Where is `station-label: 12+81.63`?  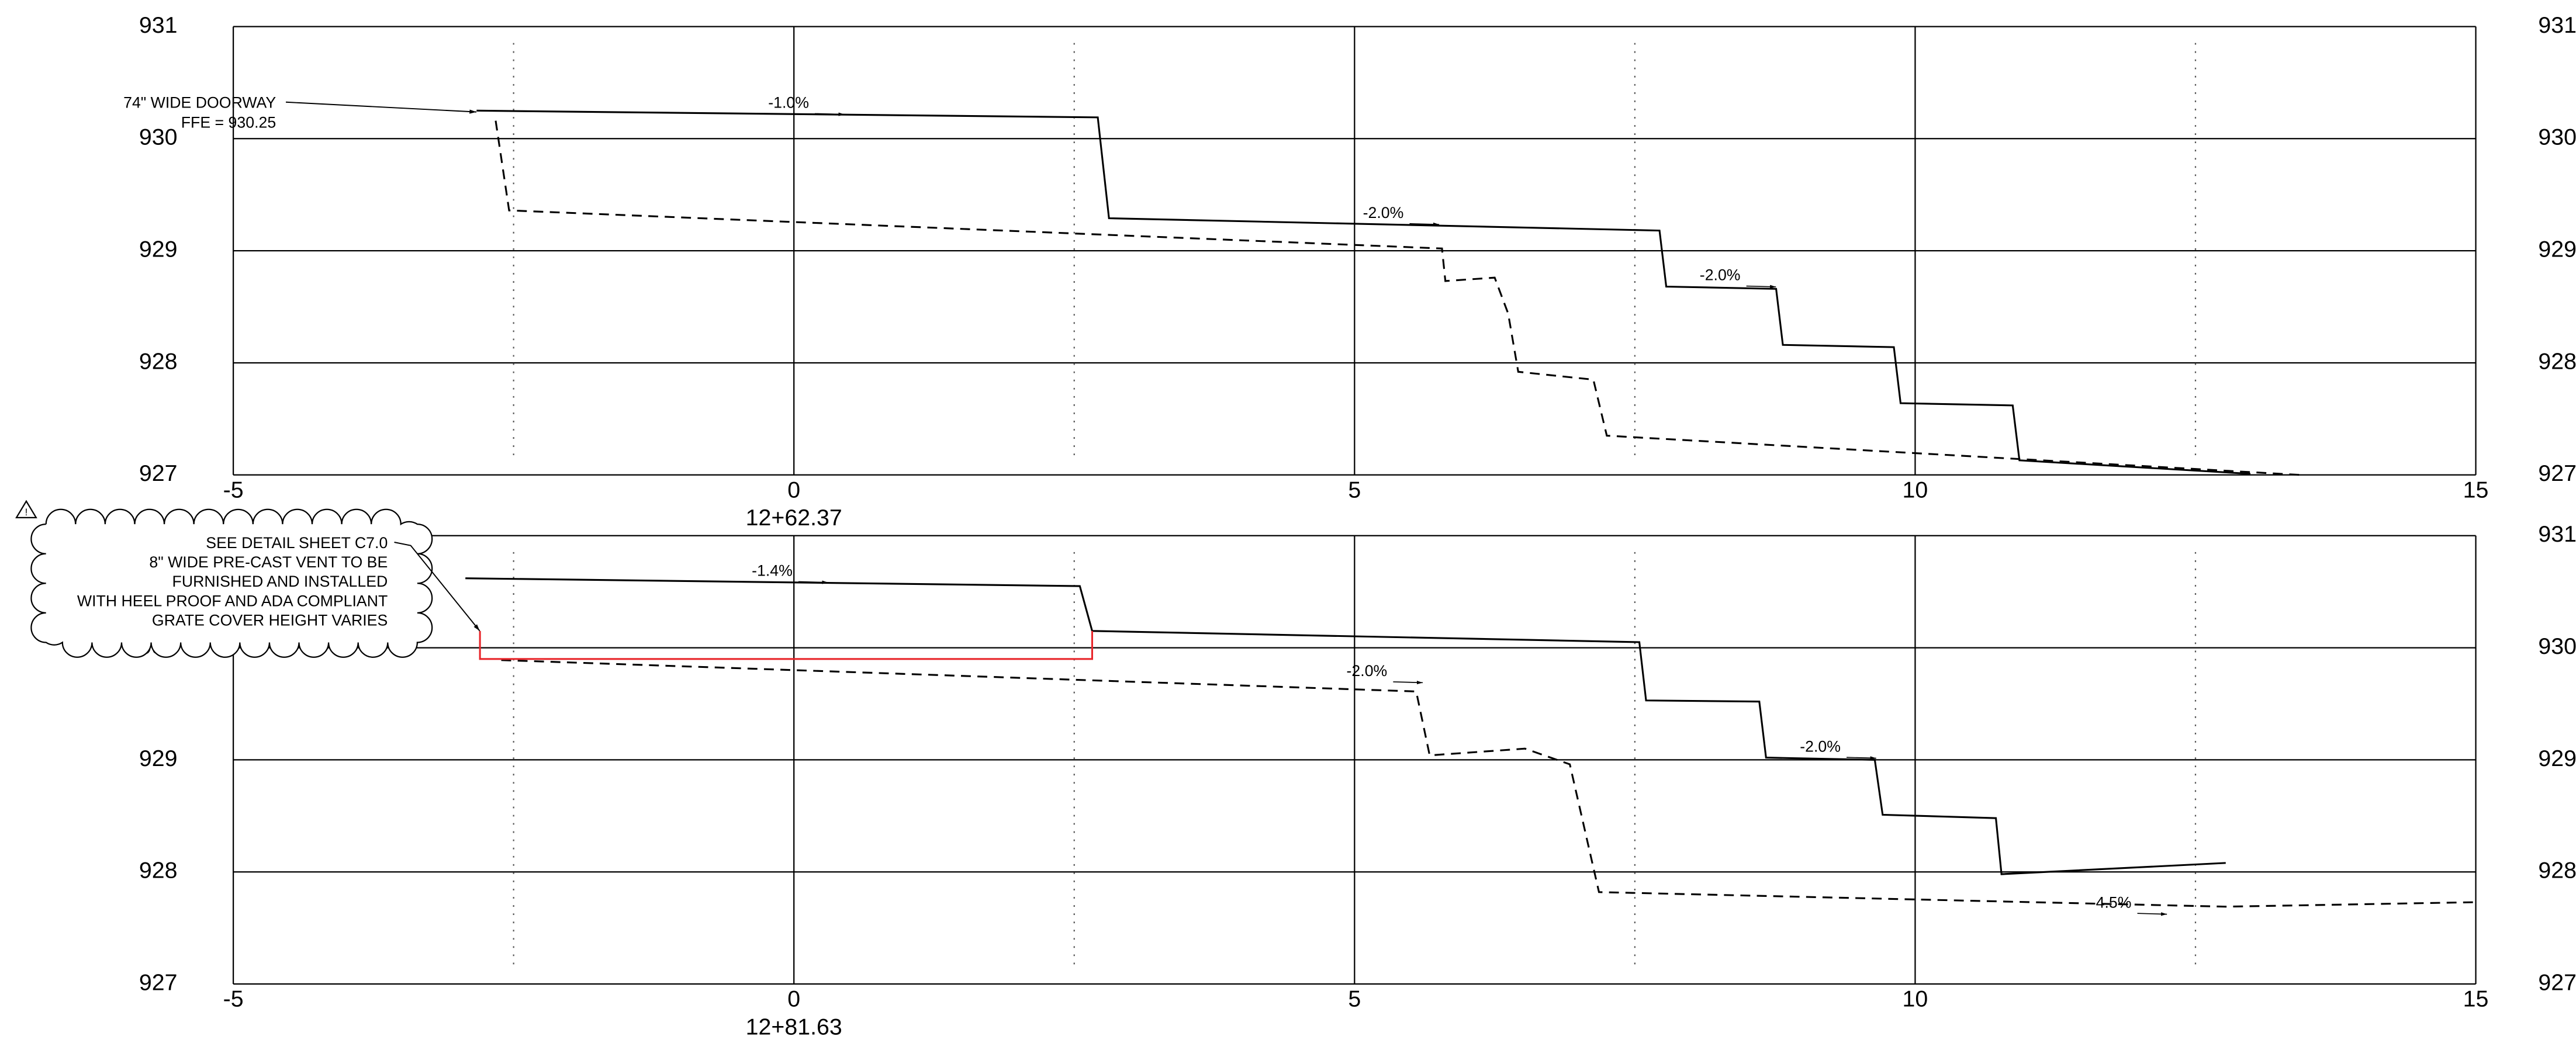 station-label: 12+81.63 is located at coordinates (794, 1026).